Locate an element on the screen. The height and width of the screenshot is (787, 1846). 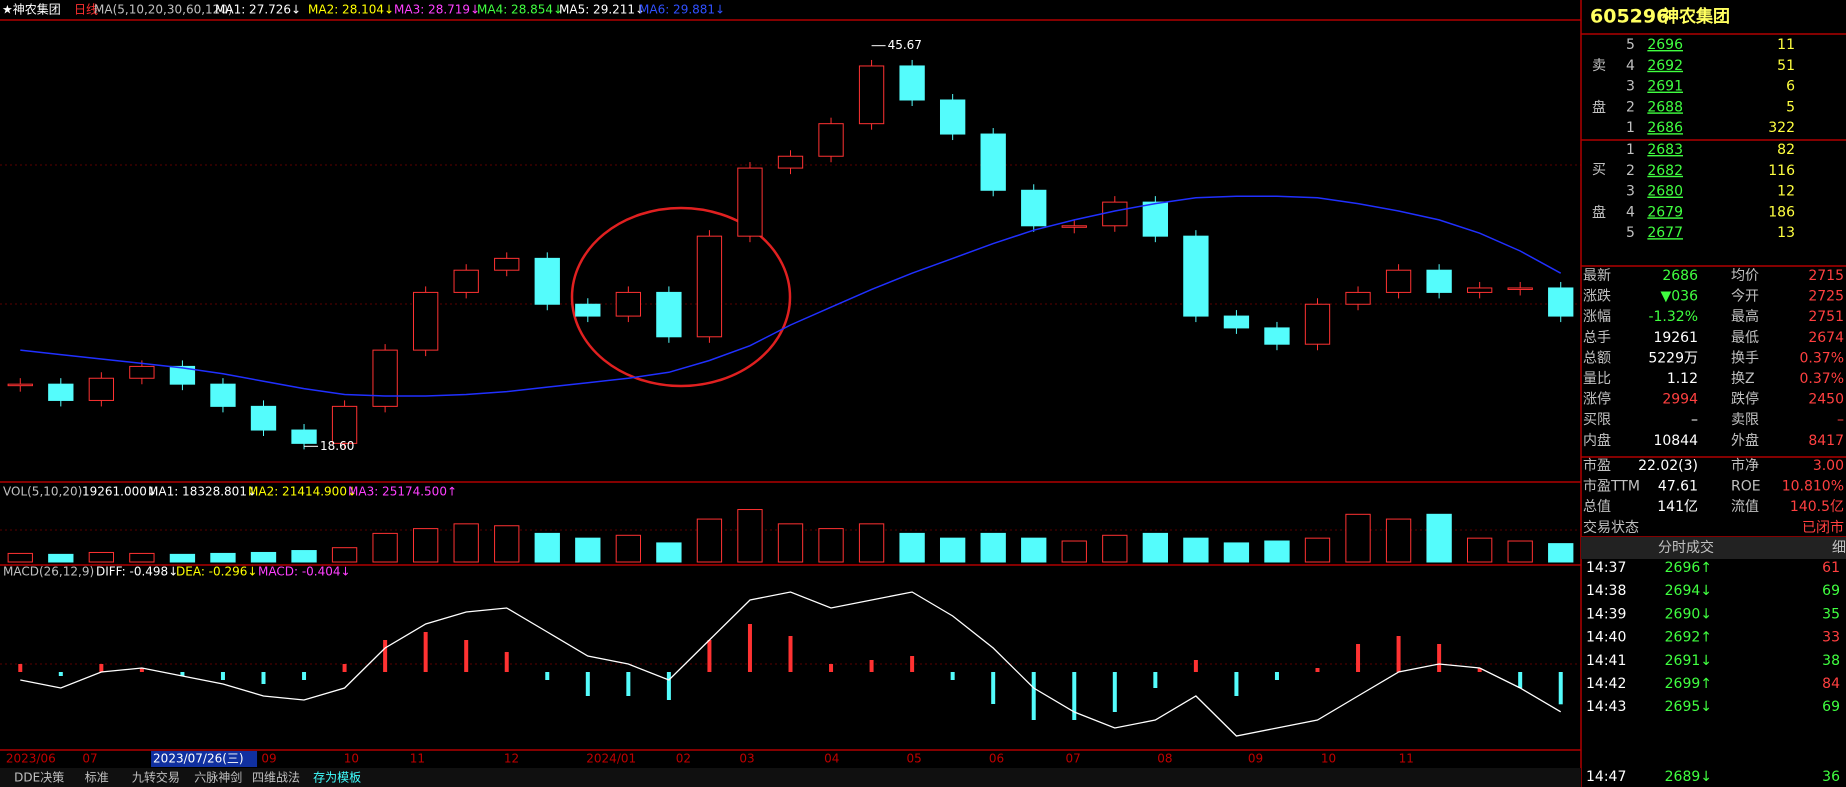
stat-value: ▼036 is located at coordinates (1680, 297).